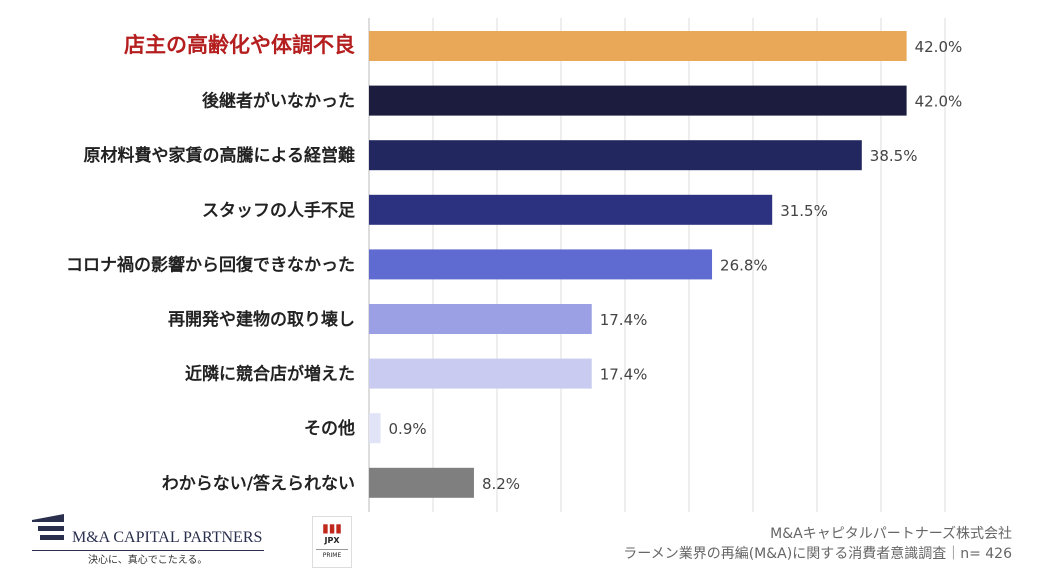 This screenshot has width=1040, height=584. Describe the element at coordinates (148, 550) in the screenshot. I see `logo-divider` at that location.